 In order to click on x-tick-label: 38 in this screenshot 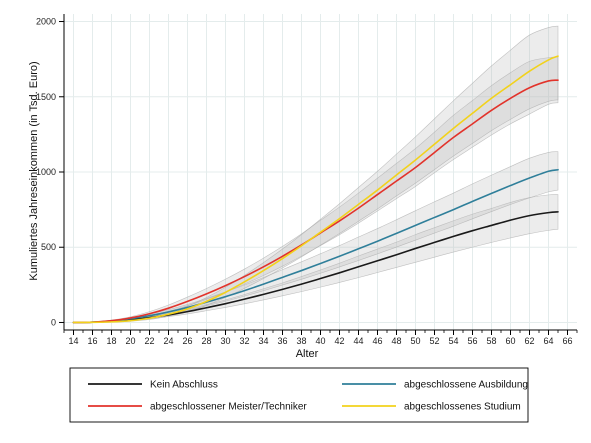, I will do `click(301, 341)`.